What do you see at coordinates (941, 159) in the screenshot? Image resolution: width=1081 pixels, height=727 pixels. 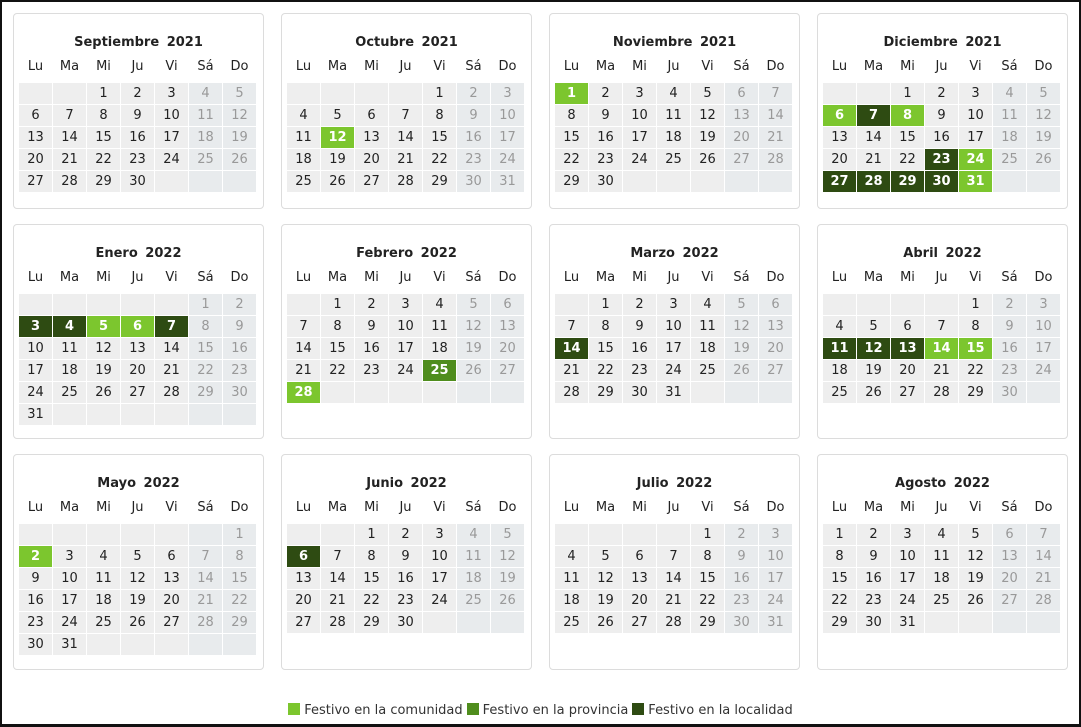 I see `holiday-localidad: 23` at bounding box center [941, 159].